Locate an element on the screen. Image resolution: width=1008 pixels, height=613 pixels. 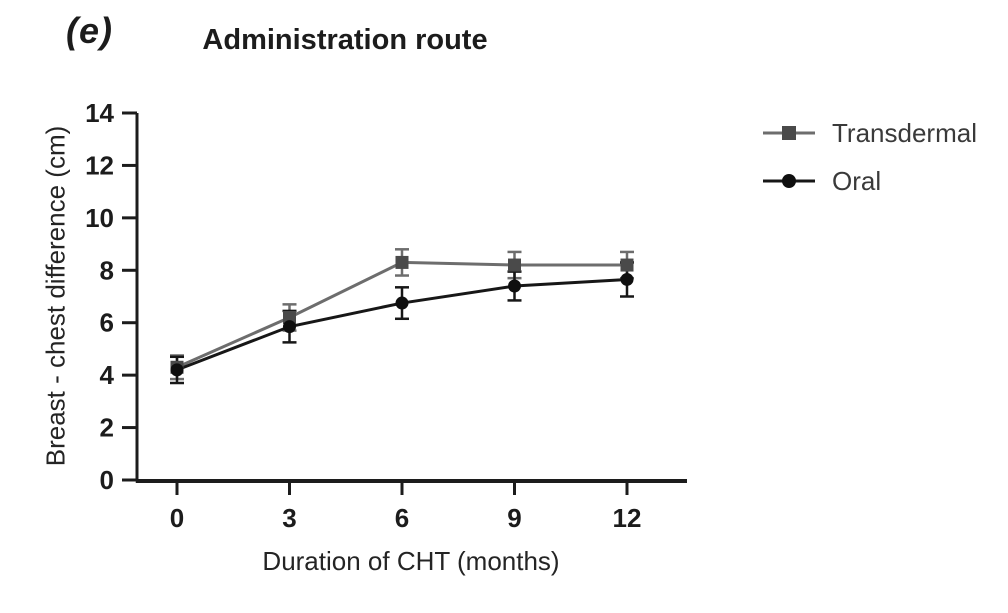
legend-item-transdermal: Transdermal is located at coordinates (870, 133).